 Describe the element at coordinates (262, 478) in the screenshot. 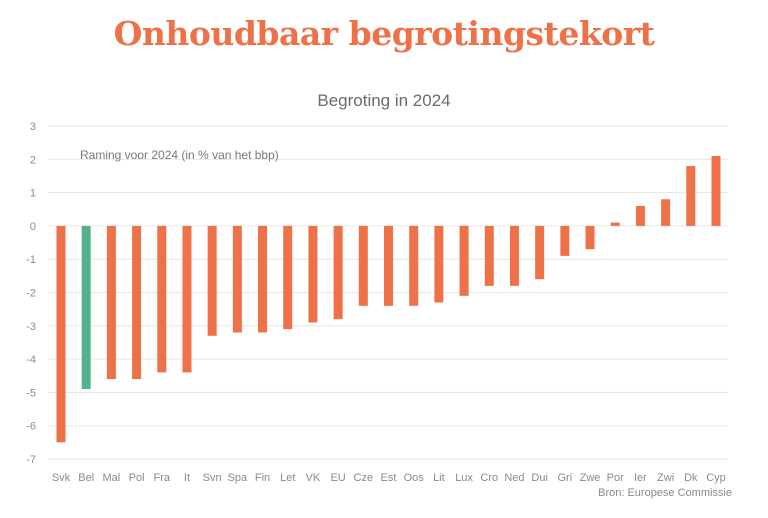

I see `x-tick-label: Fin` at that location.